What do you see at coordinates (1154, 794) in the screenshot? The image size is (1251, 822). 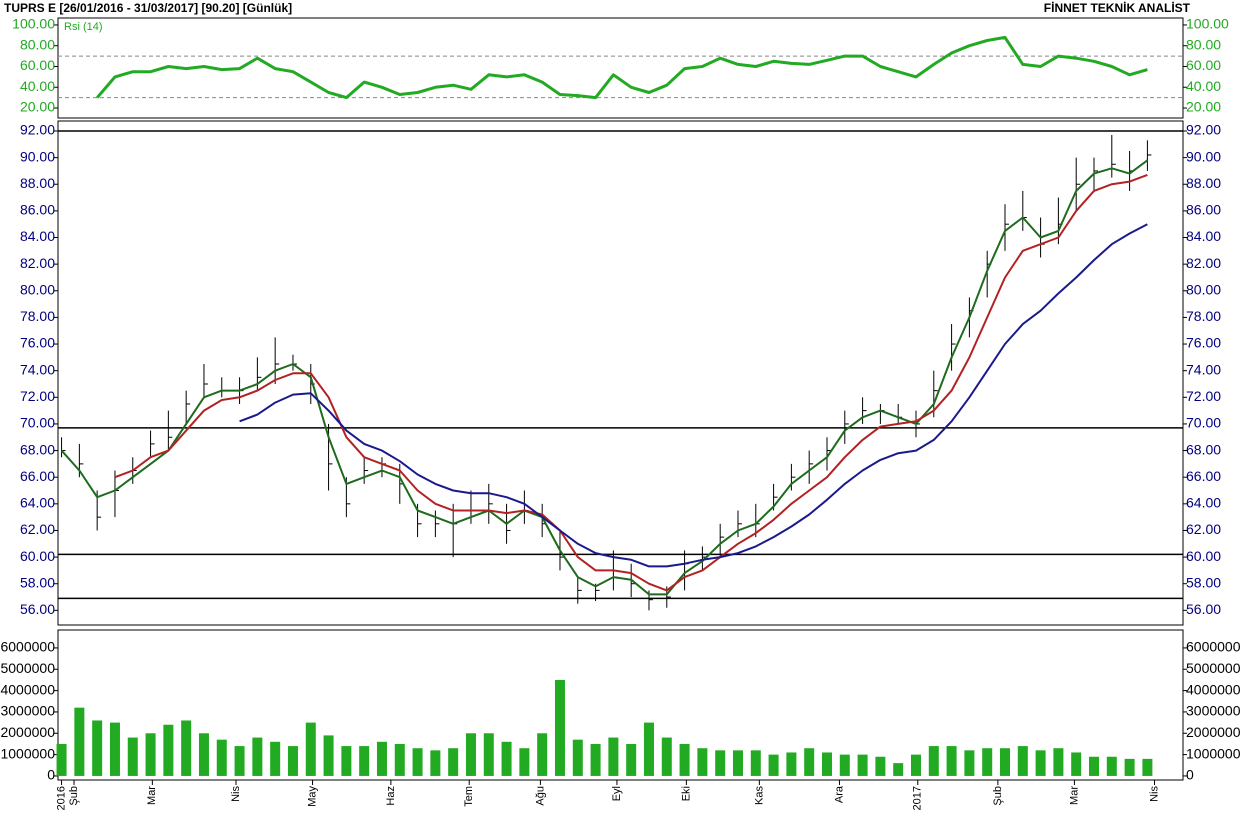 I see `x-tick-label: Nis` at bounding box center [1154, 794].